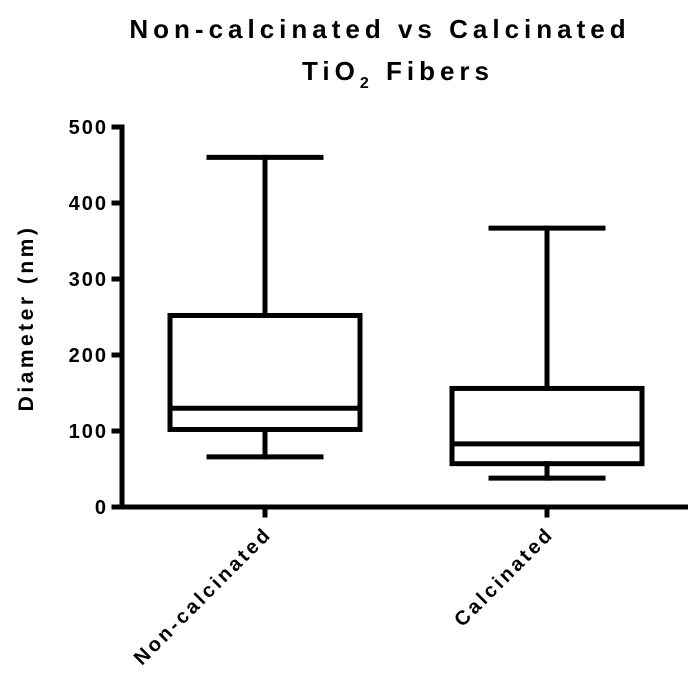 The image size is (688, 685). What do you see at coordinates (101, 508) in the screenshot?
I see `y-tick-label: 0` at bounding box center [101, 508].